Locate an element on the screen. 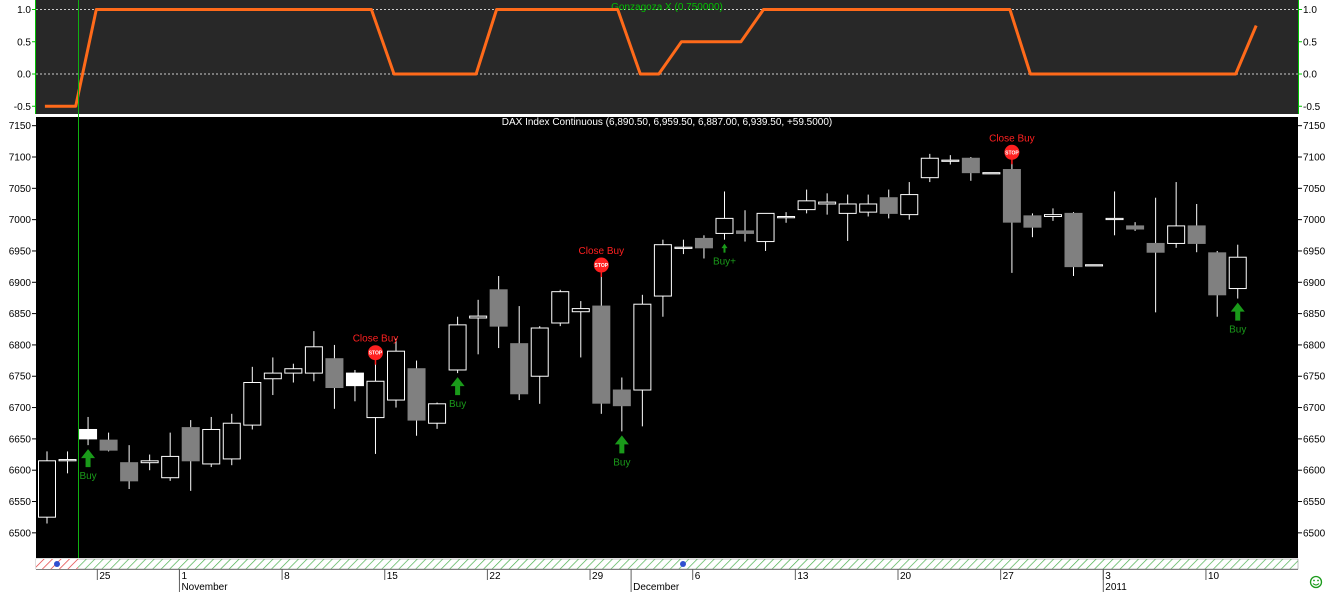  signal-label: Buy is located at coordinates (87, 476).